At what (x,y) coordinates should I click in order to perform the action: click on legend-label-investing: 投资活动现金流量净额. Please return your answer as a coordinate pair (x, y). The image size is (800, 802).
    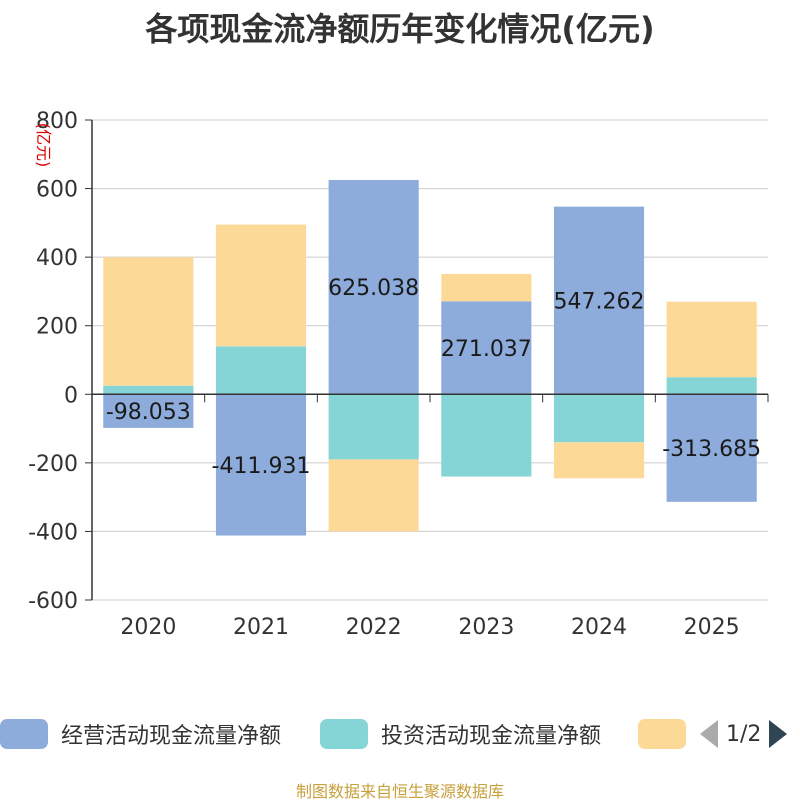
    Looking at the image, I should click on (491, 736).